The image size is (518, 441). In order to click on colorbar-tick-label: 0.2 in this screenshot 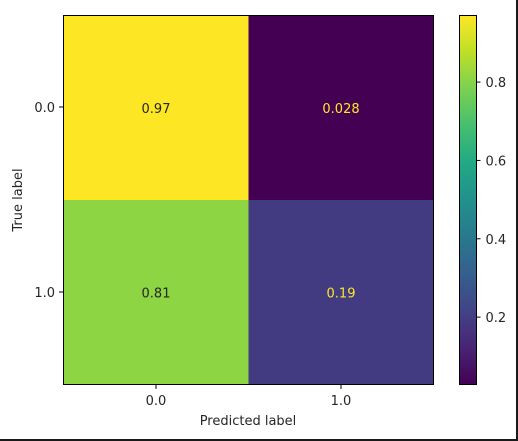, I will do `click(496, 318)`.